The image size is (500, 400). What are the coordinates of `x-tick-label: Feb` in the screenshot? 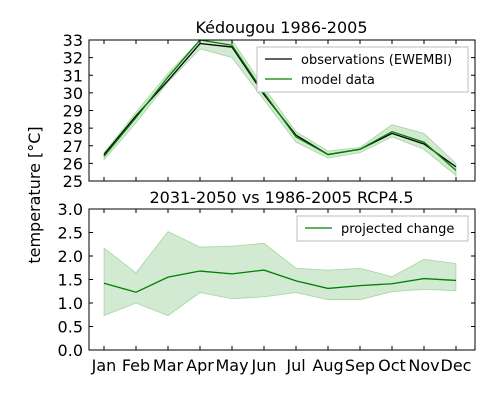 It's located at (136, 365).